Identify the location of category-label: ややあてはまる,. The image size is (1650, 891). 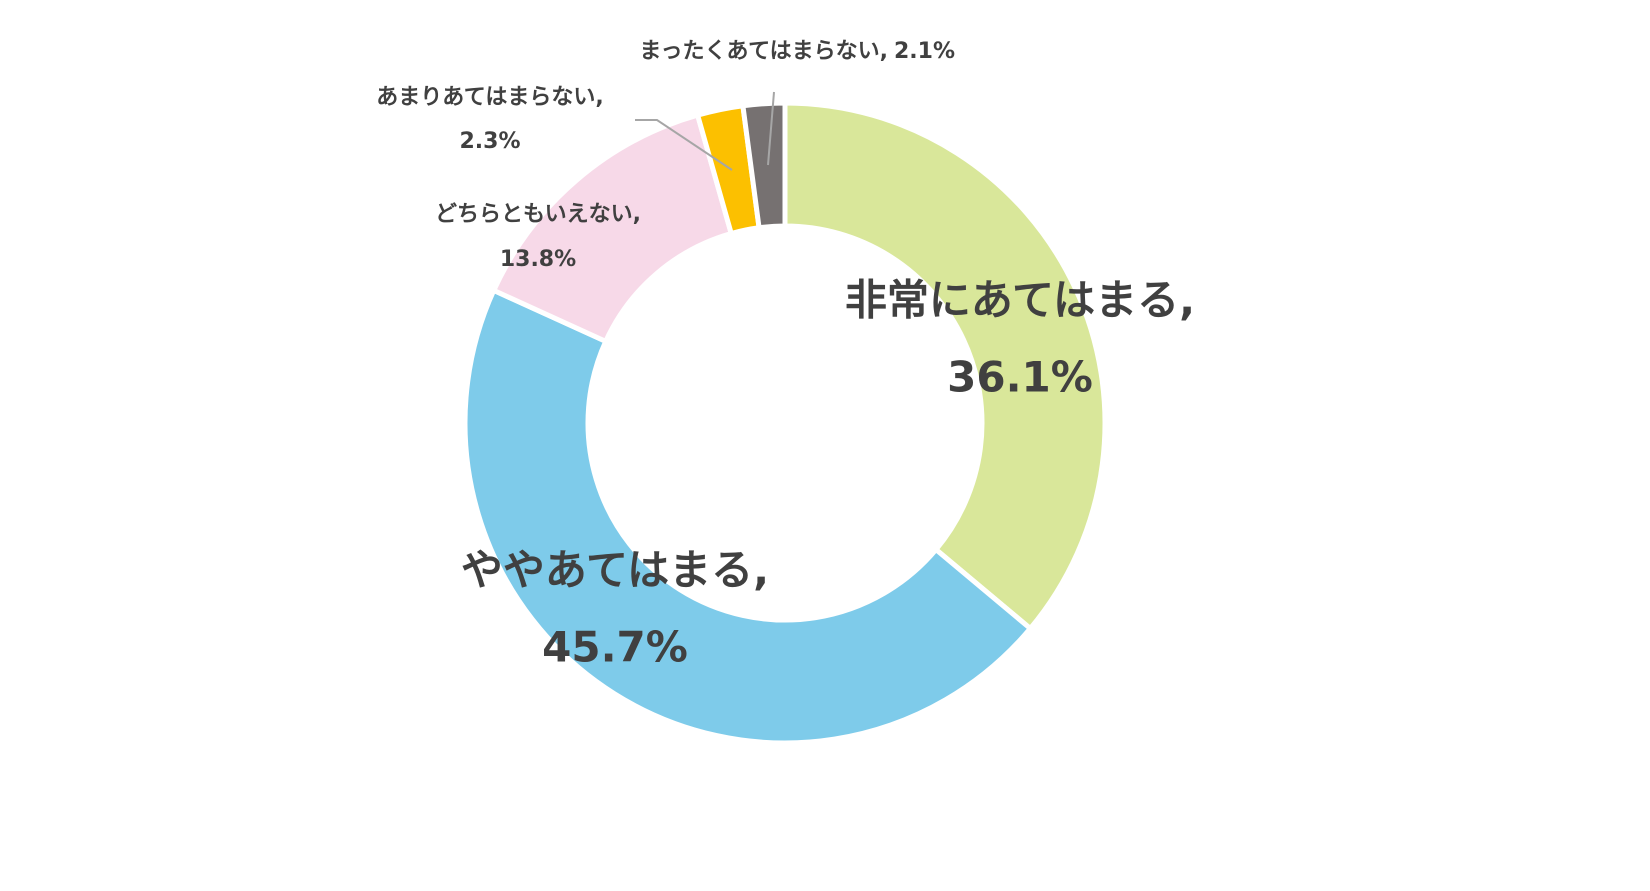
(615, 570).